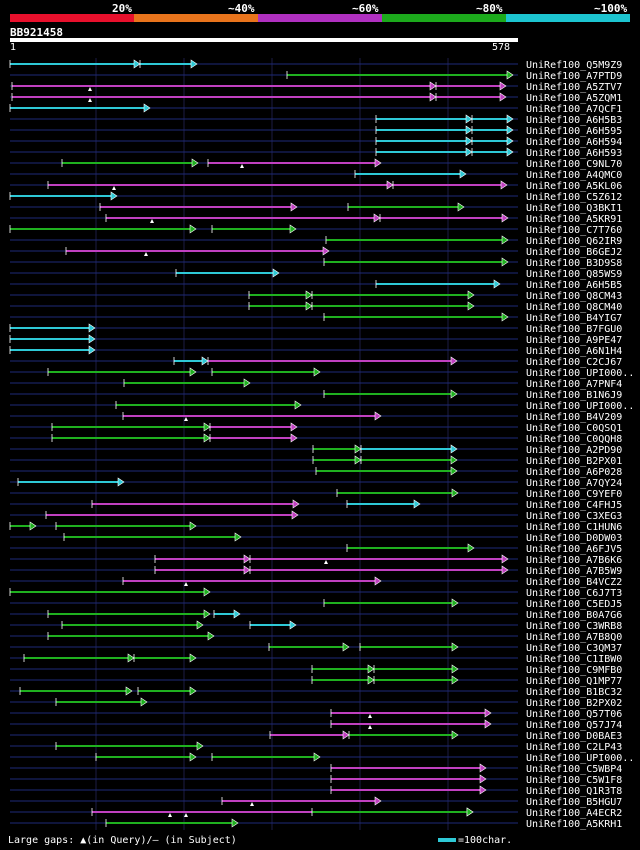 This screenshot has width=640, height=850. What do you see at coordinates (574, 461) in the screenshot?
I see `hit-label: UniRef100_B2PX01` at bounding box center [574, 461].